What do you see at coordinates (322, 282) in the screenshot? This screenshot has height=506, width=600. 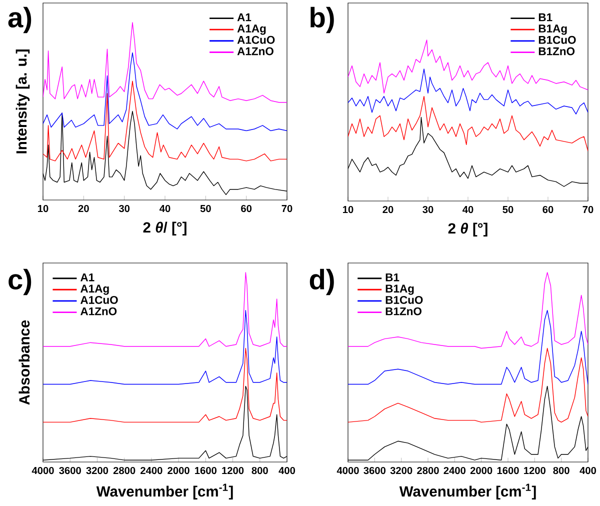 I see `chart-title: d)` at bounding box center [322, 282].